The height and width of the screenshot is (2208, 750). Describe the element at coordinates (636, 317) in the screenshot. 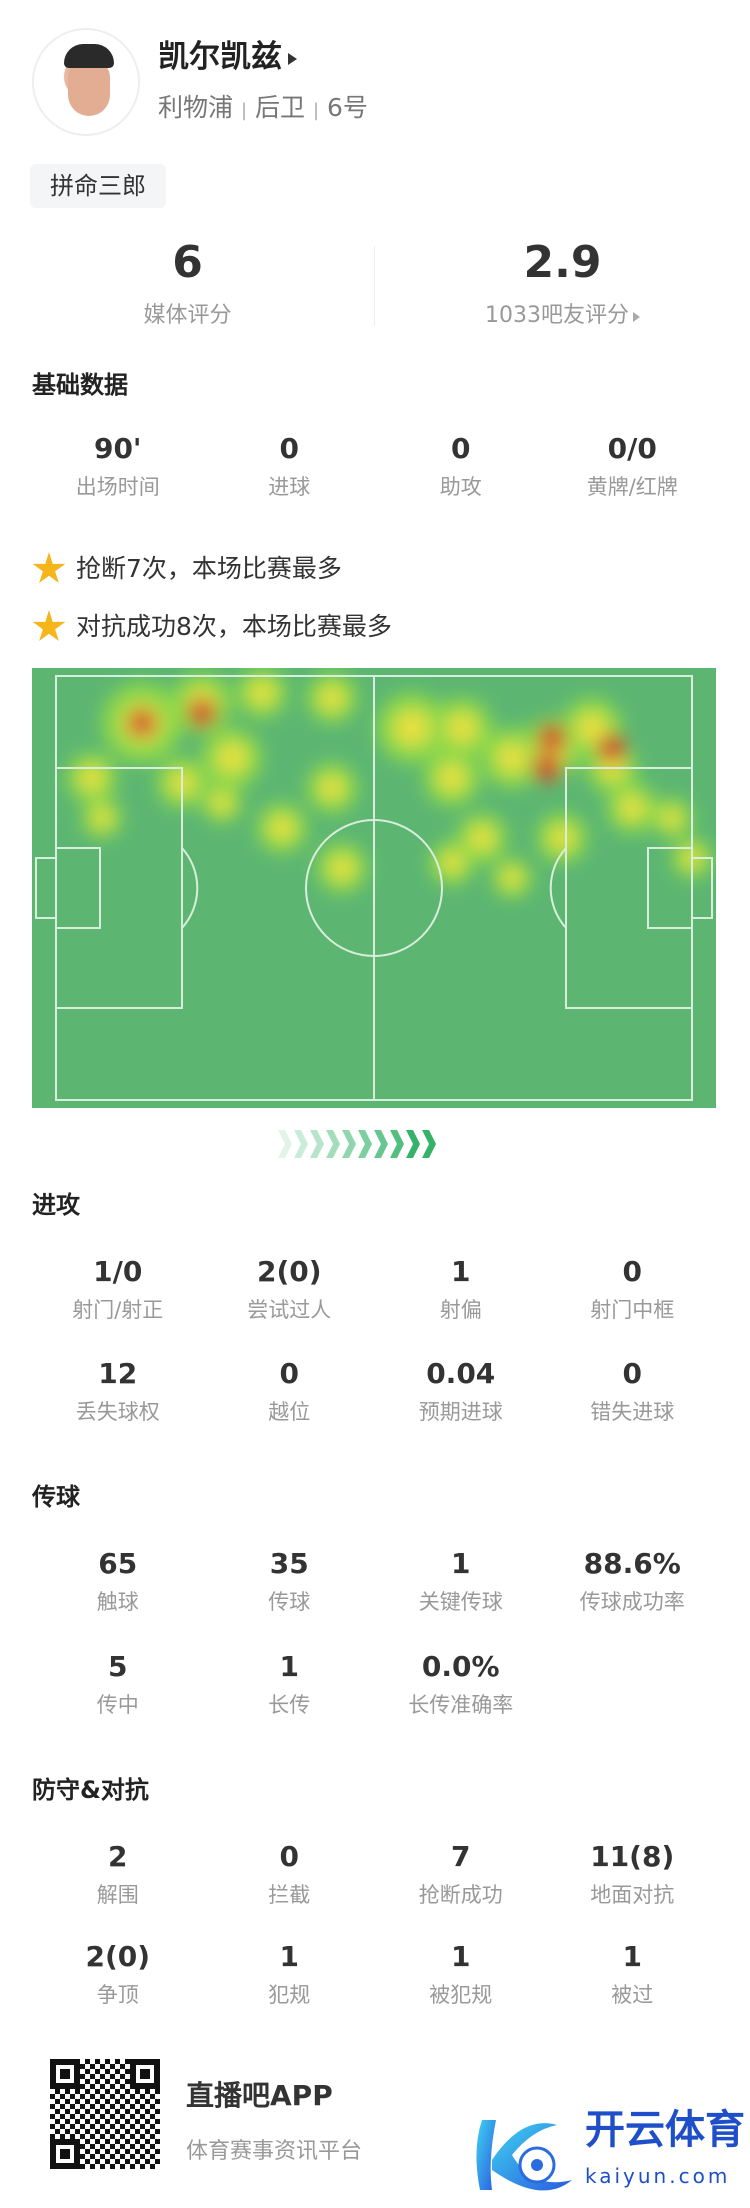

I see `play-arrow-icon` at that location.